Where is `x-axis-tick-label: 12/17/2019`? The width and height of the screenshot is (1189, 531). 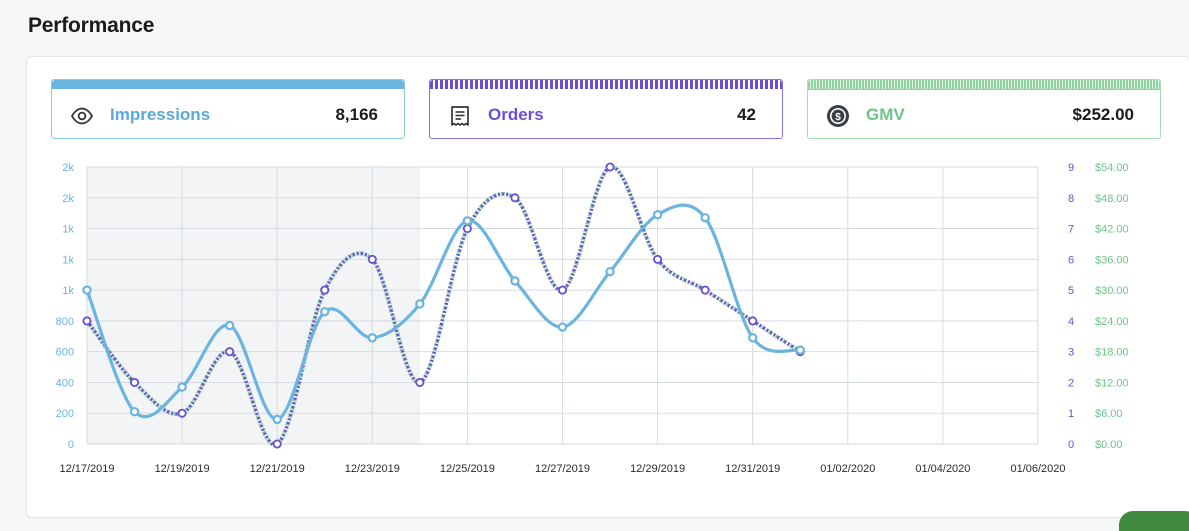 x-axis-tick-label: 12/17/2019 is located at coordinates (86, 469).